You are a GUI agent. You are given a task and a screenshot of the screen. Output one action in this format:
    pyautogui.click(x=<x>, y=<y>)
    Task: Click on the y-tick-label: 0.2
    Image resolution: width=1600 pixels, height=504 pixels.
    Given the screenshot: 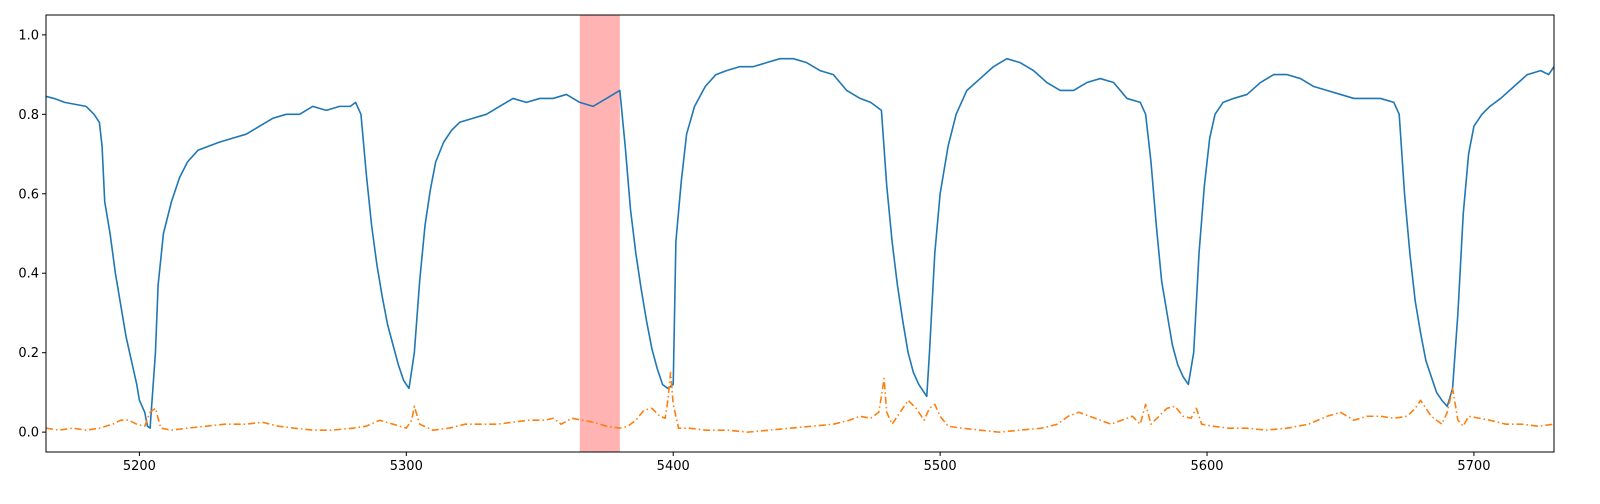 What is the action you would take?
    pyautogui.click(x=28, y=353)
    